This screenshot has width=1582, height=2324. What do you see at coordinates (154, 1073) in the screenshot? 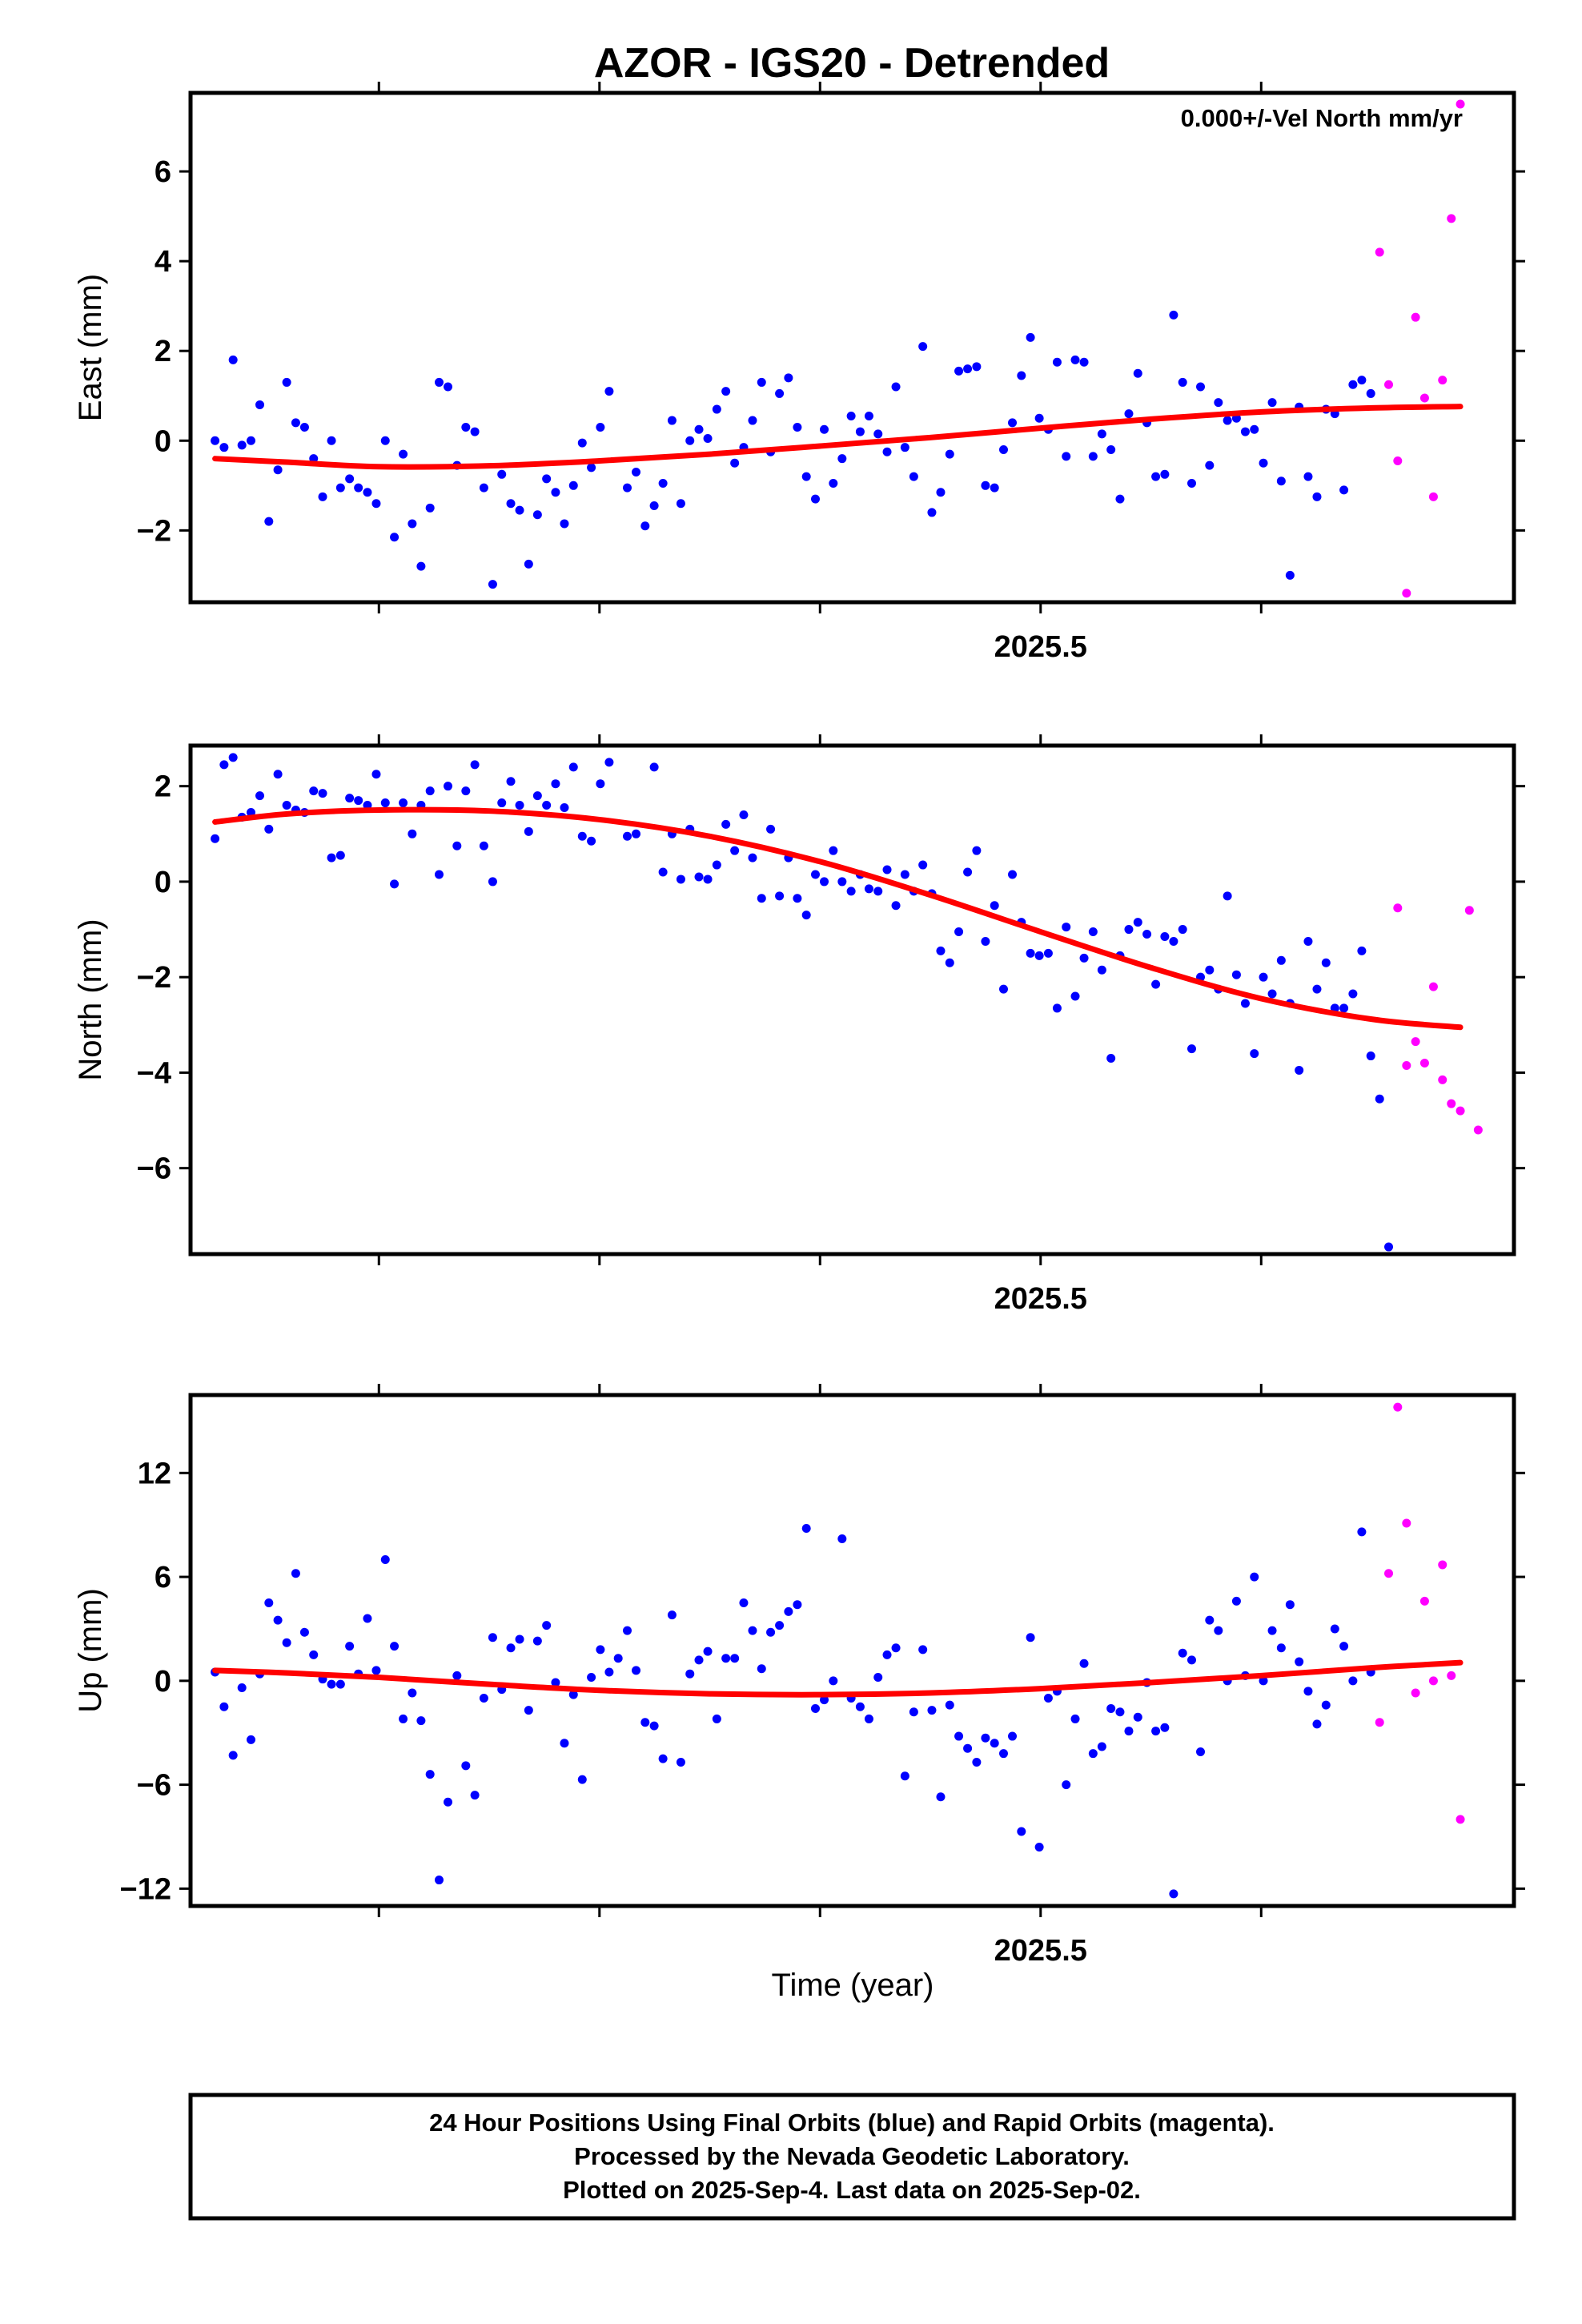
I see `north-ytick-label: −4` at bounding box center [154, 1073].